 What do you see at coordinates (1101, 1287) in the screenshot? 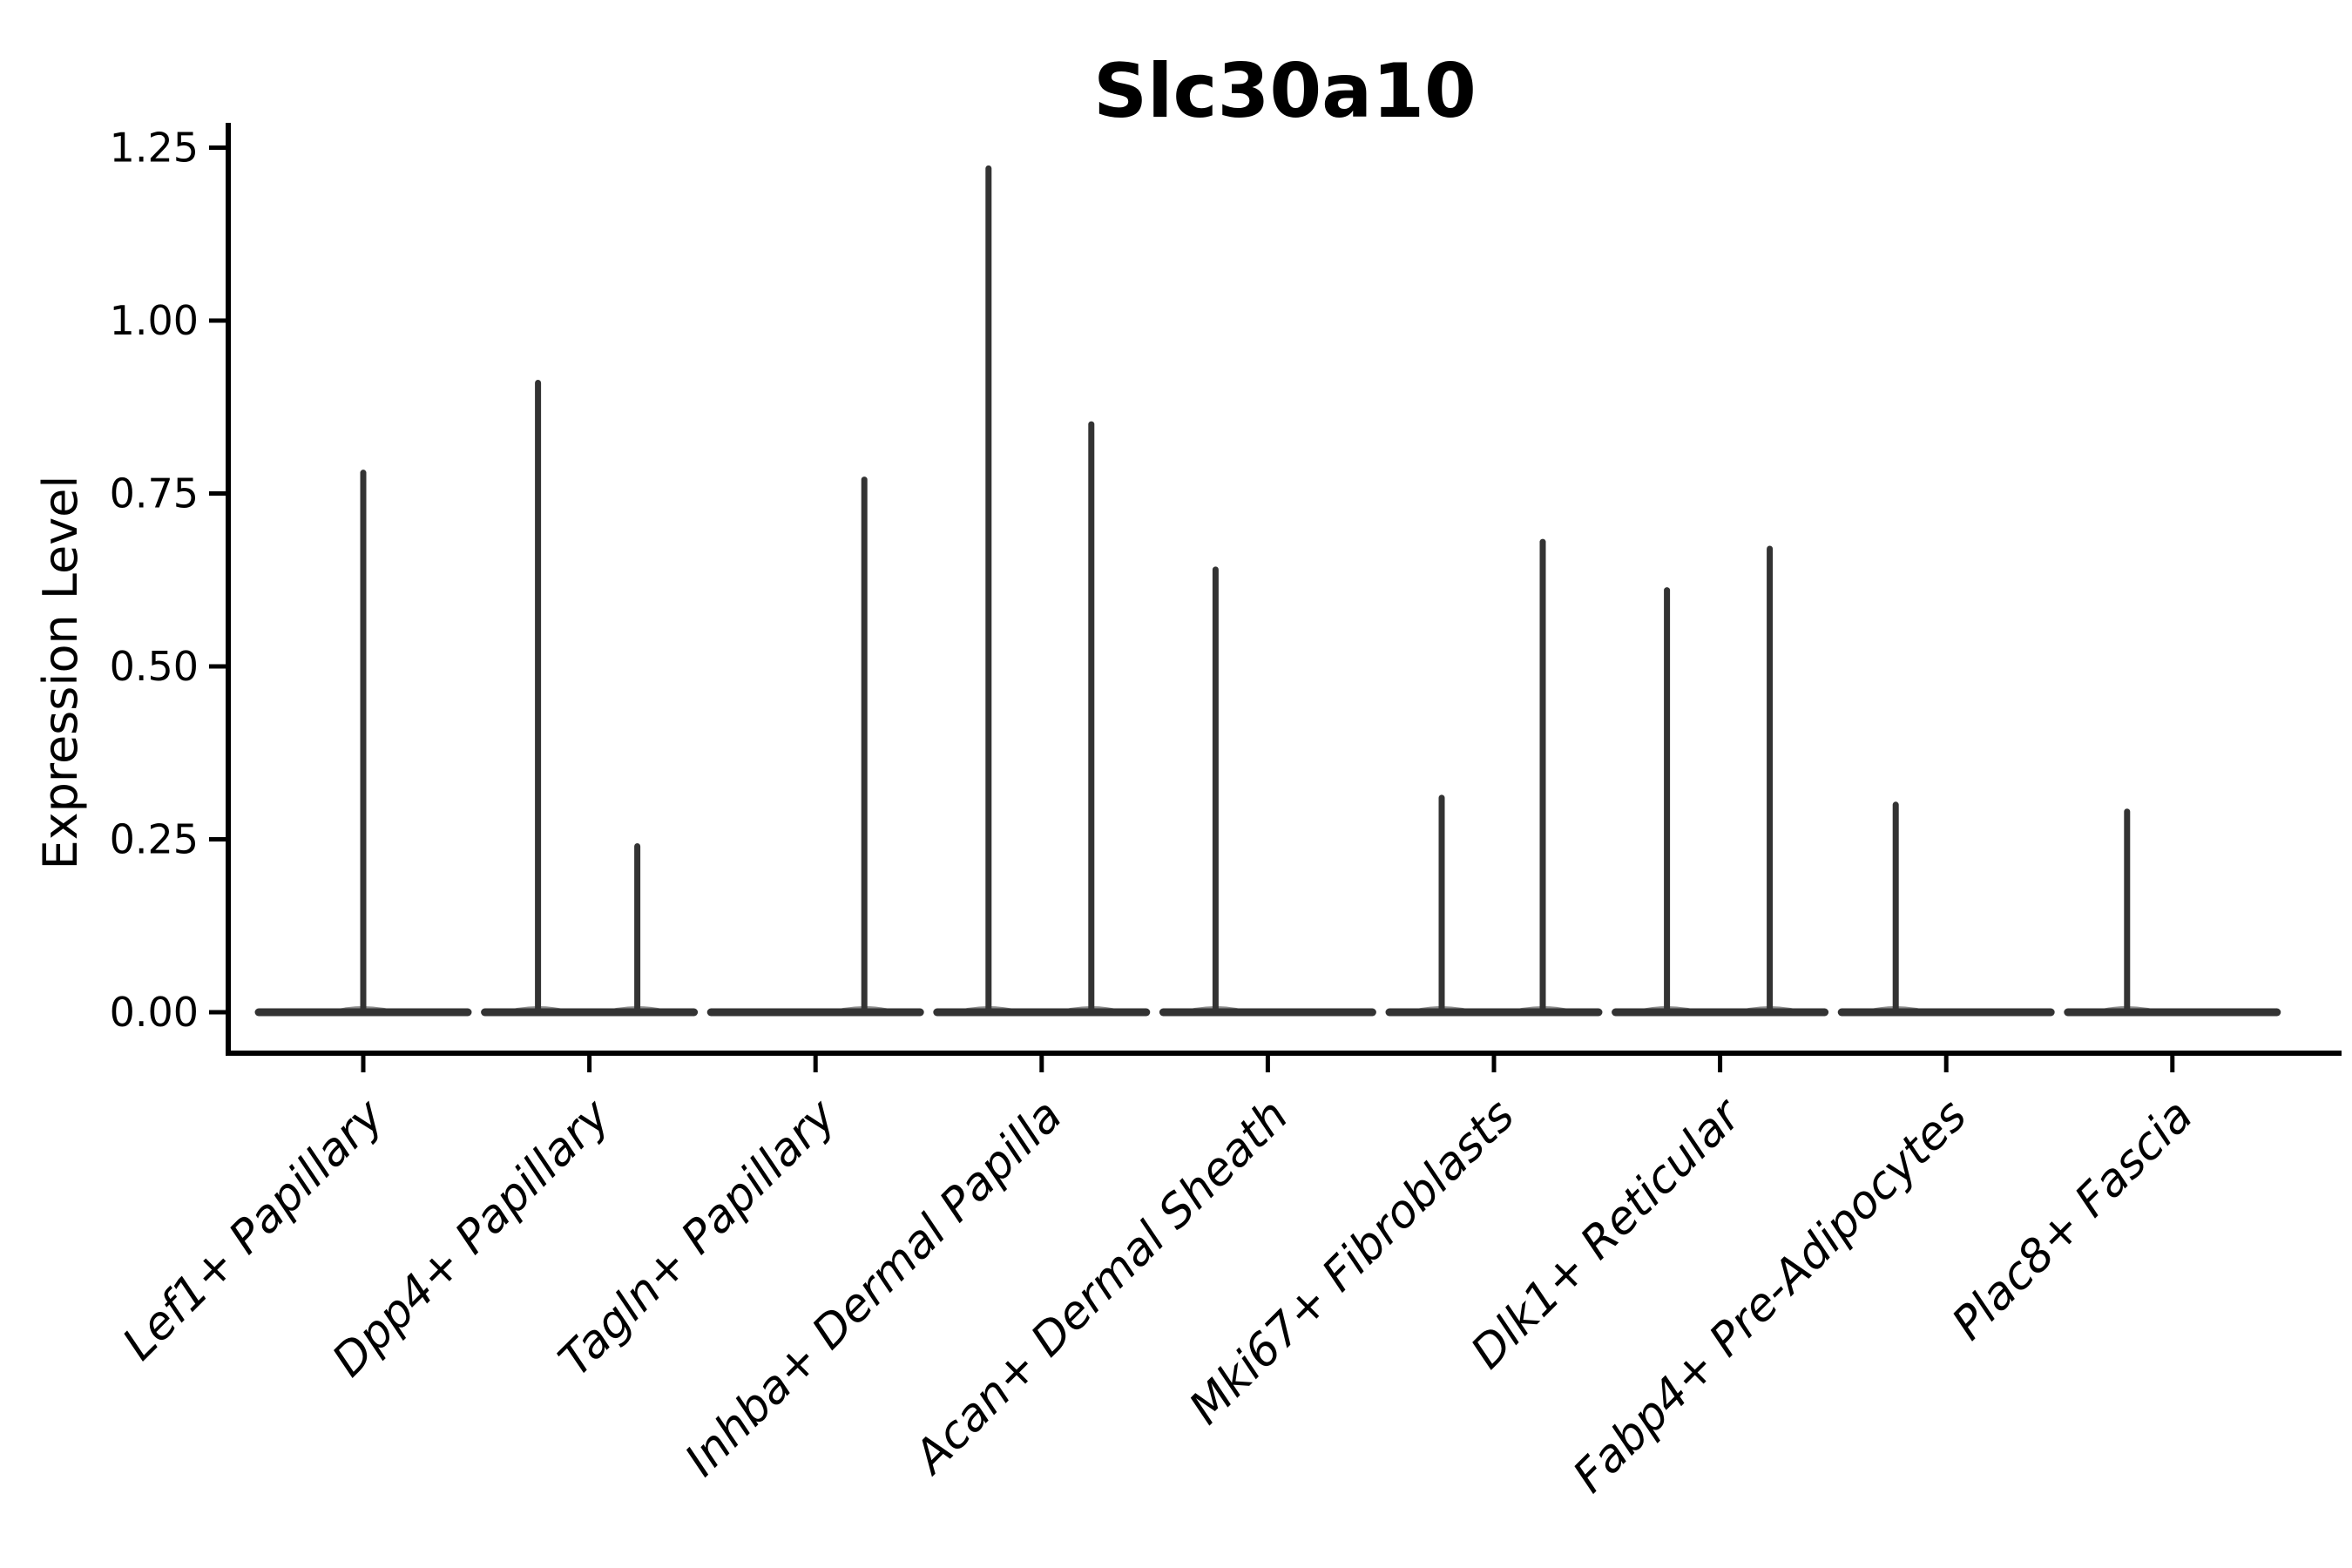
I see `x-tick-label: Acan+ Dermal Sheath` at bounding box center [1101, 1287].